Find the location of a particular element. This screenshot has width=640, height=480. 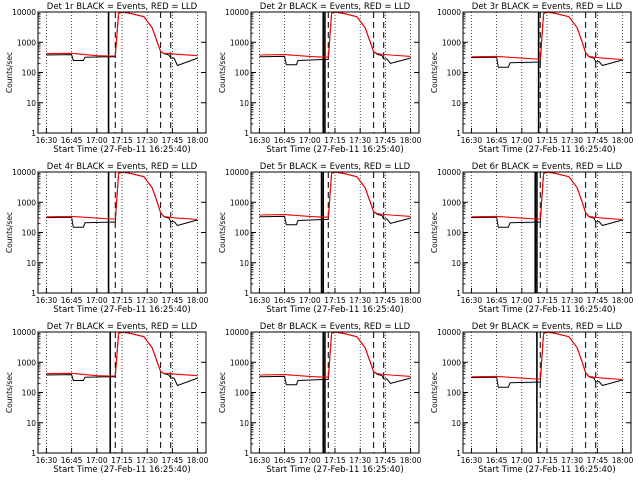

panel-title: Det 9r BLACK = Events, RED = LLD is located at coordinates (547, 327).